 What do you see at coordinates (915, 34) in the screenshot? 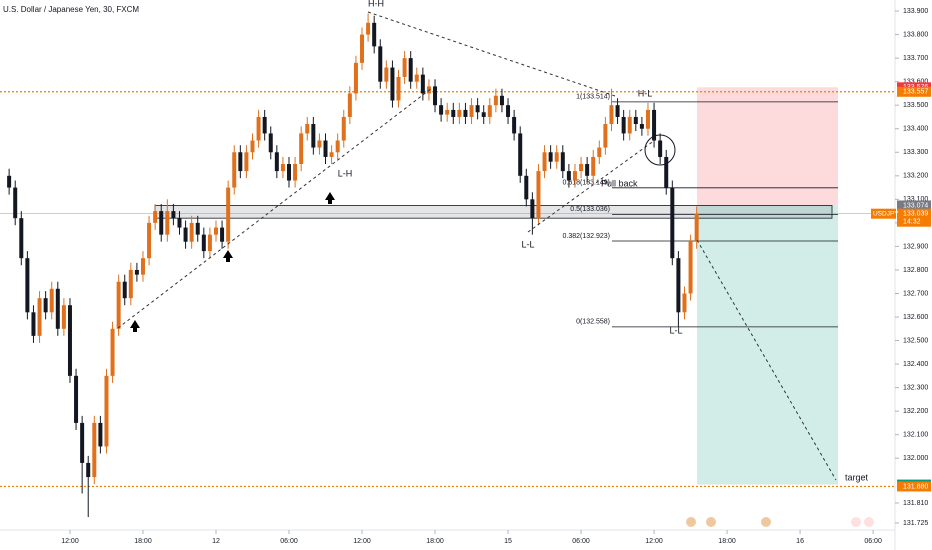
I see `y-tick-label: 133.800` at bounding box center [915, 34].